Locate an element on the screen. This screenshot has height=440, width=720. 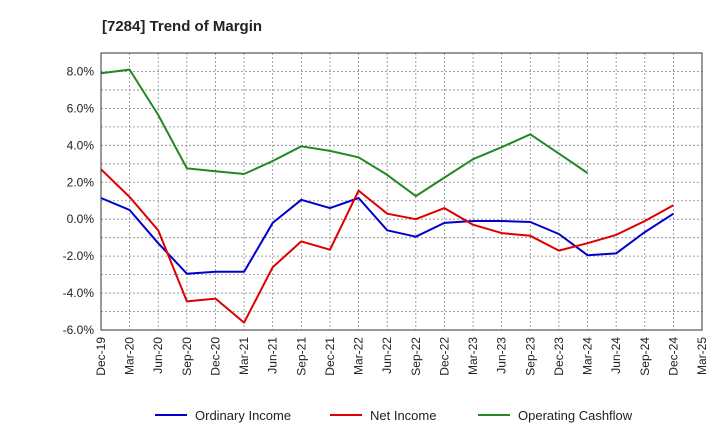
y-tick-label: 2.0% is located at coordinates (81, 182).